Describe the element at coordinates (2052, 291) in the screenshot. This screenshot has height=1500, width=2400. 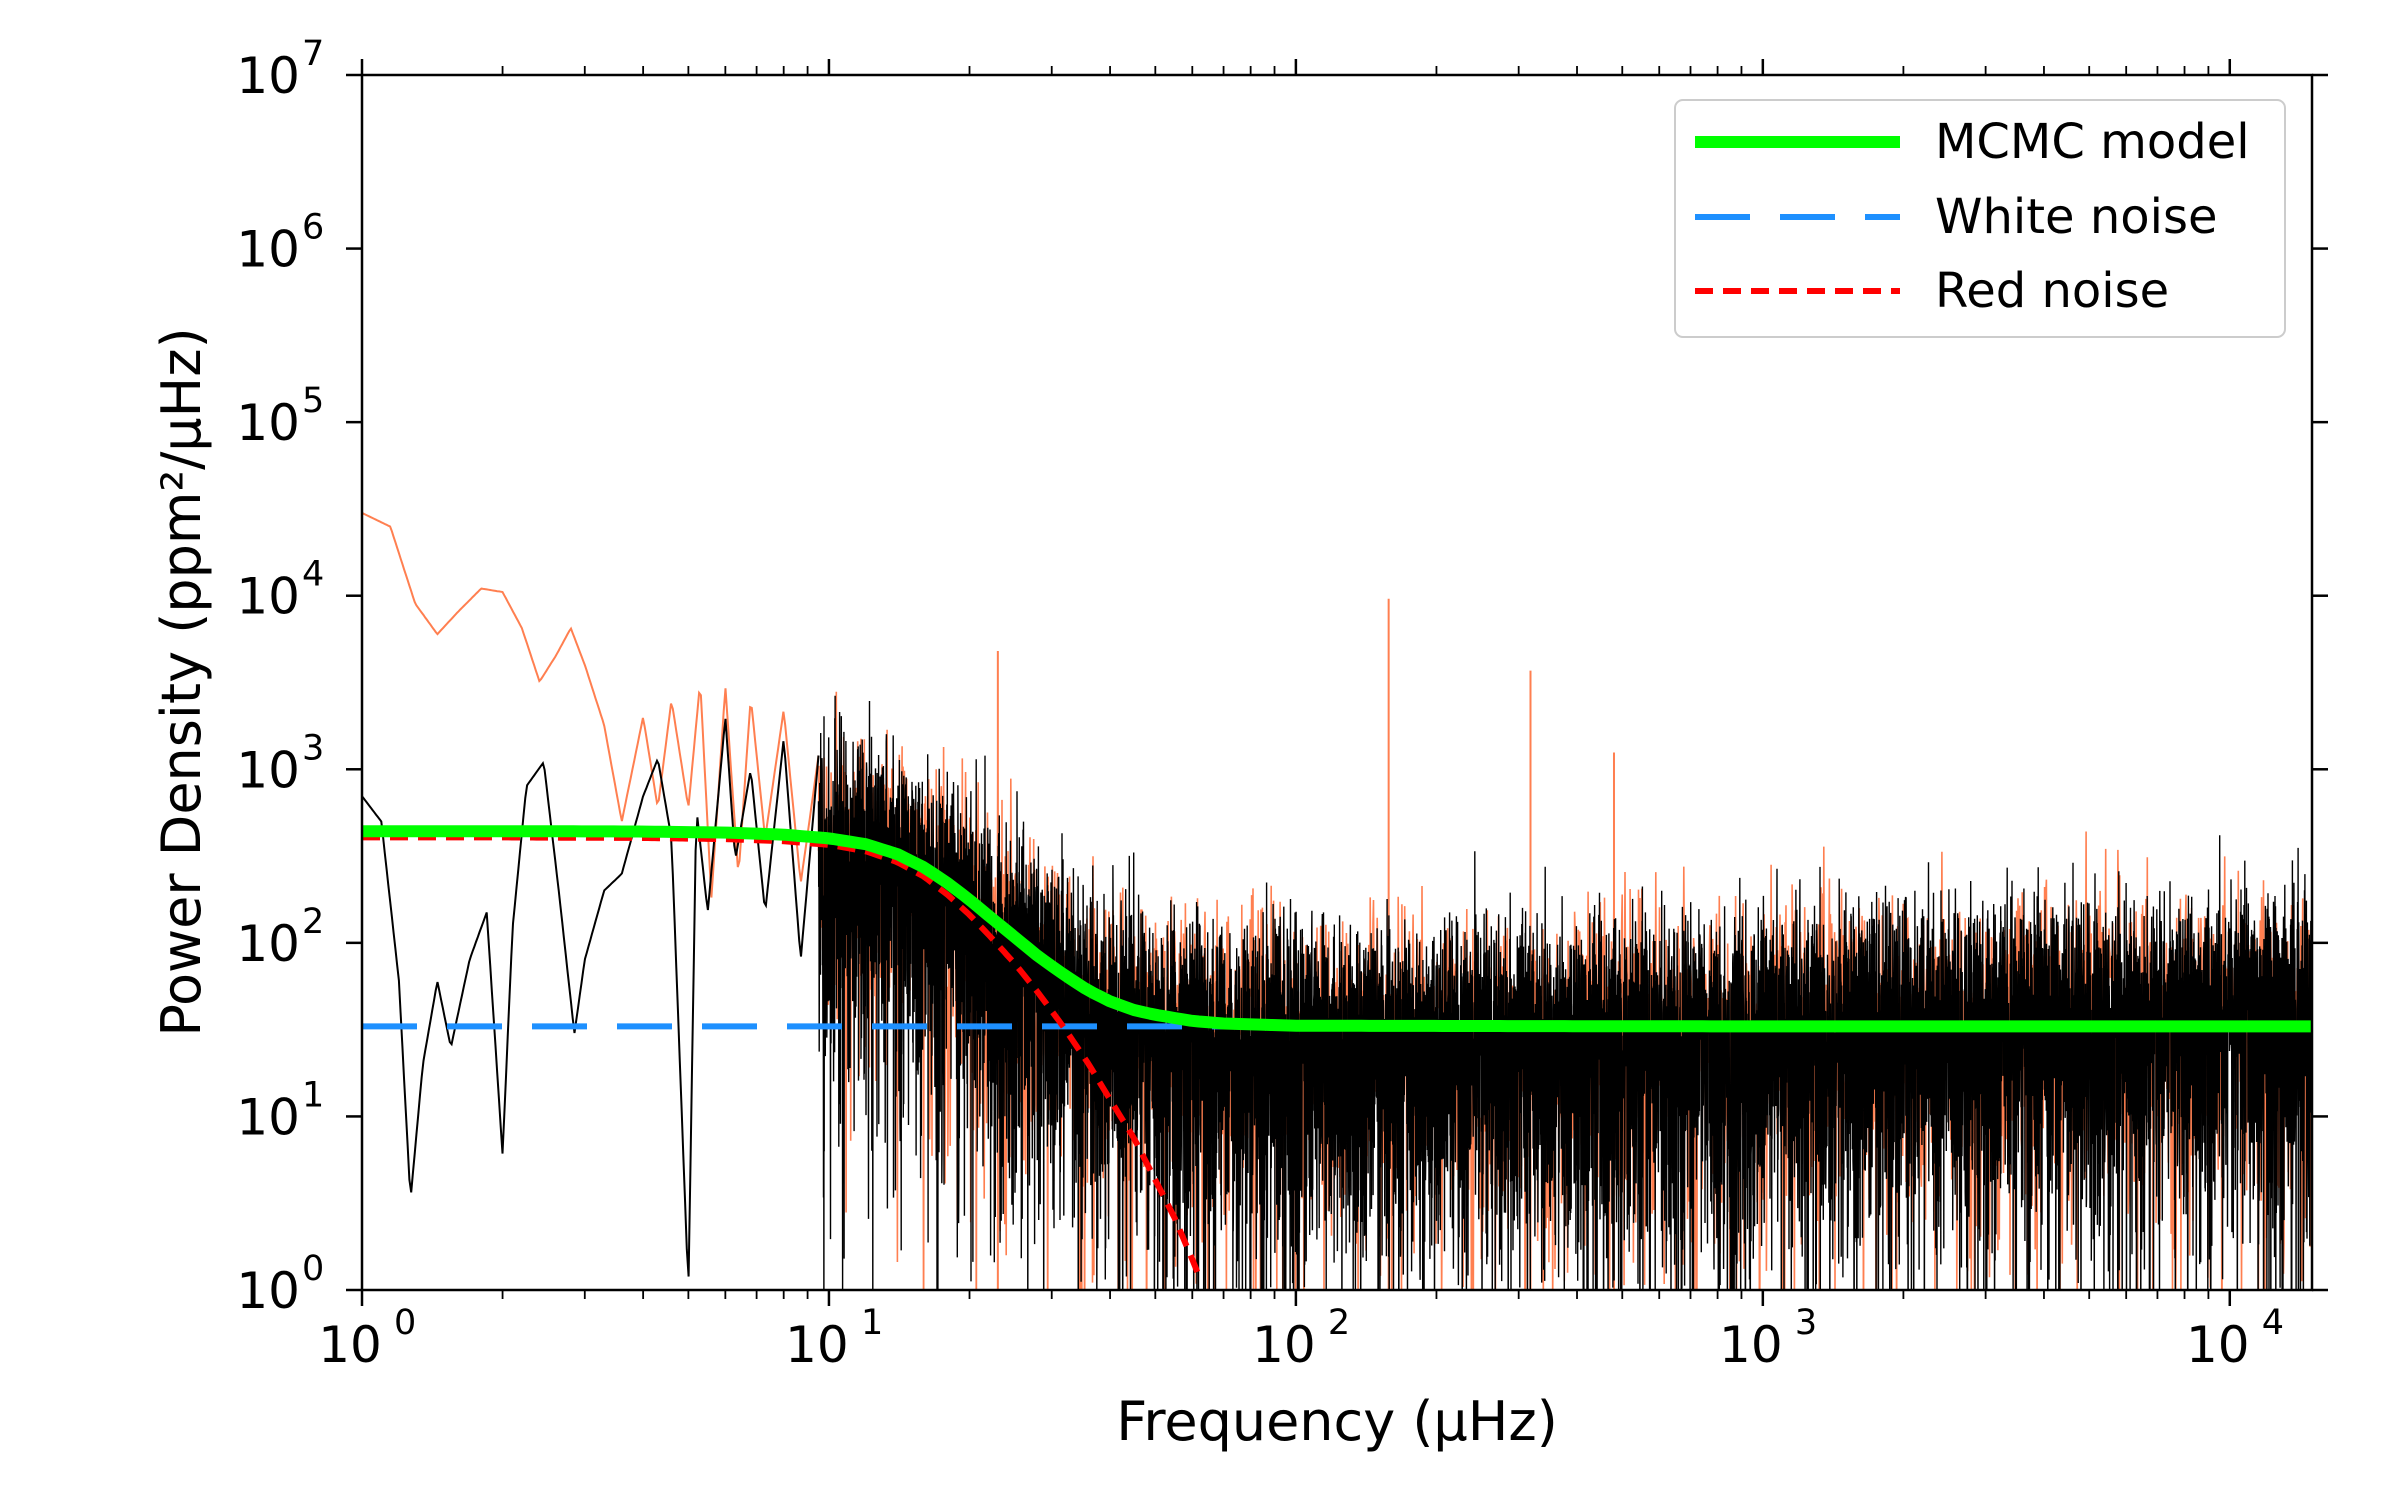
I see `legend-label-red-noise: Red noise` at that location.